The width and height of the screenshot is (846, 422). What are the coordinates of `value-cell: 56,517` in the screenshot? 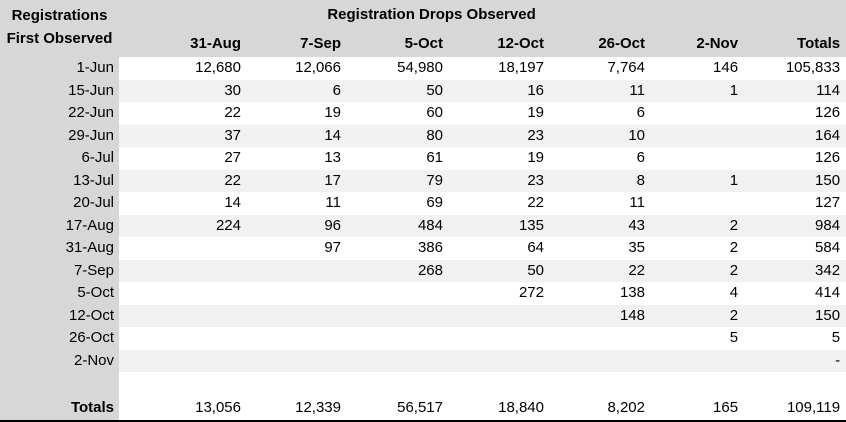 It's located at (398, 407).